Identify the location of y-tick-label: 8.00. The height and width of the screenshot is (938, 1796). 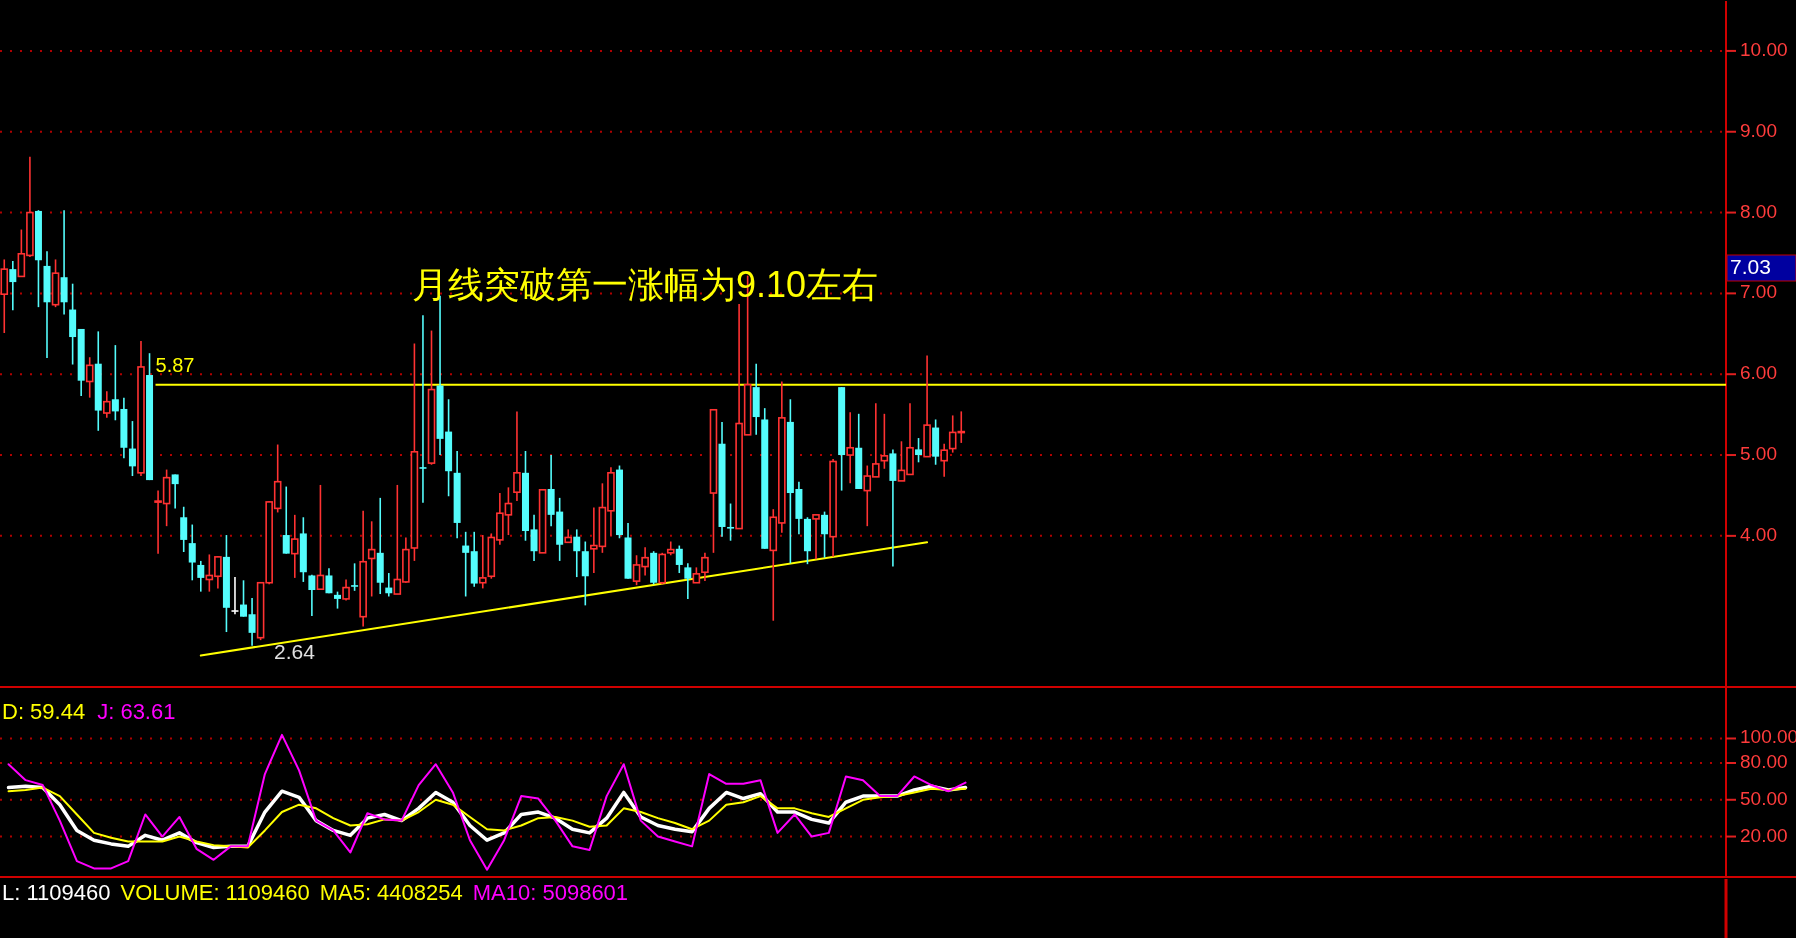
(1758, 211).